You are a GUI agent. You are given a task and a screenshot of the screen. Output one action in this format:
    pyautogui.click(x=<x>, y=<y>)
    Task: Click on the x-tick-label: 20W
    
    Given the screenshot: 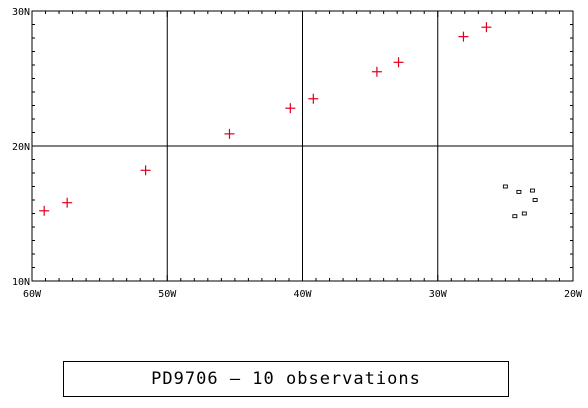 What is the action you would take?
    pyautogui.click(x=573, y=294)
    